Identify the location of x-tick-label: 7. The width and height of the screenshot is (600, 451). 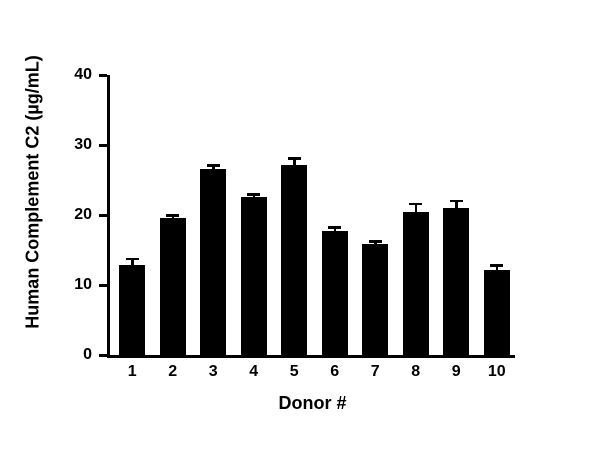
(375, 371).